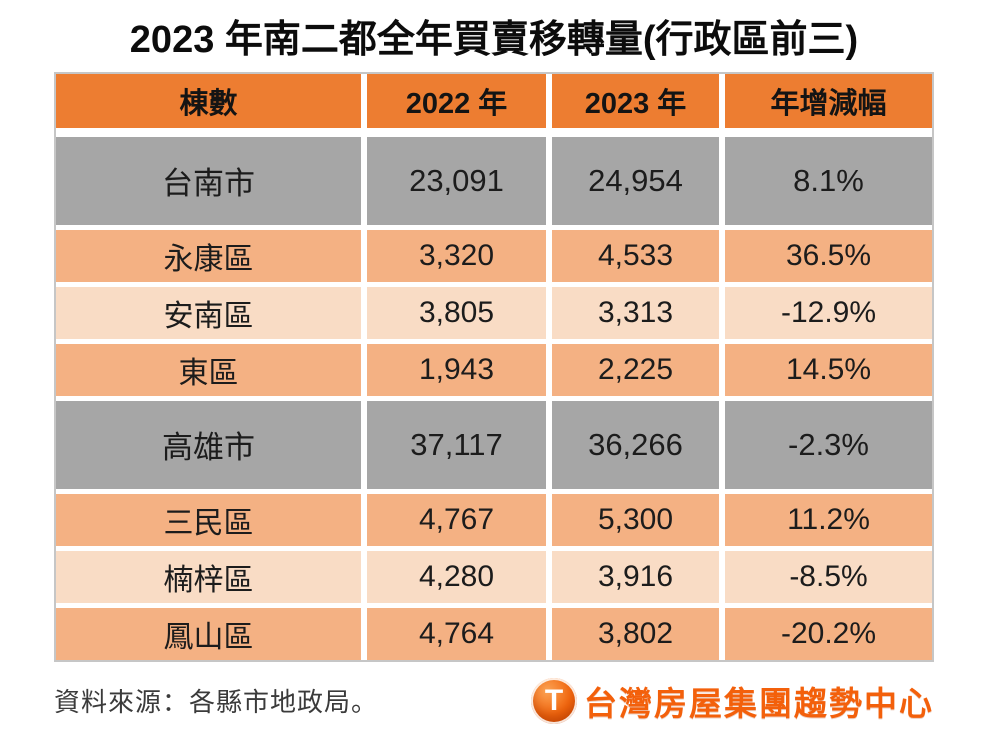 The image size is (988, 736). Describe the element at coordinates (635, 100) in the screenshot. I see `header-cell-2023: 2023 年` at that location.